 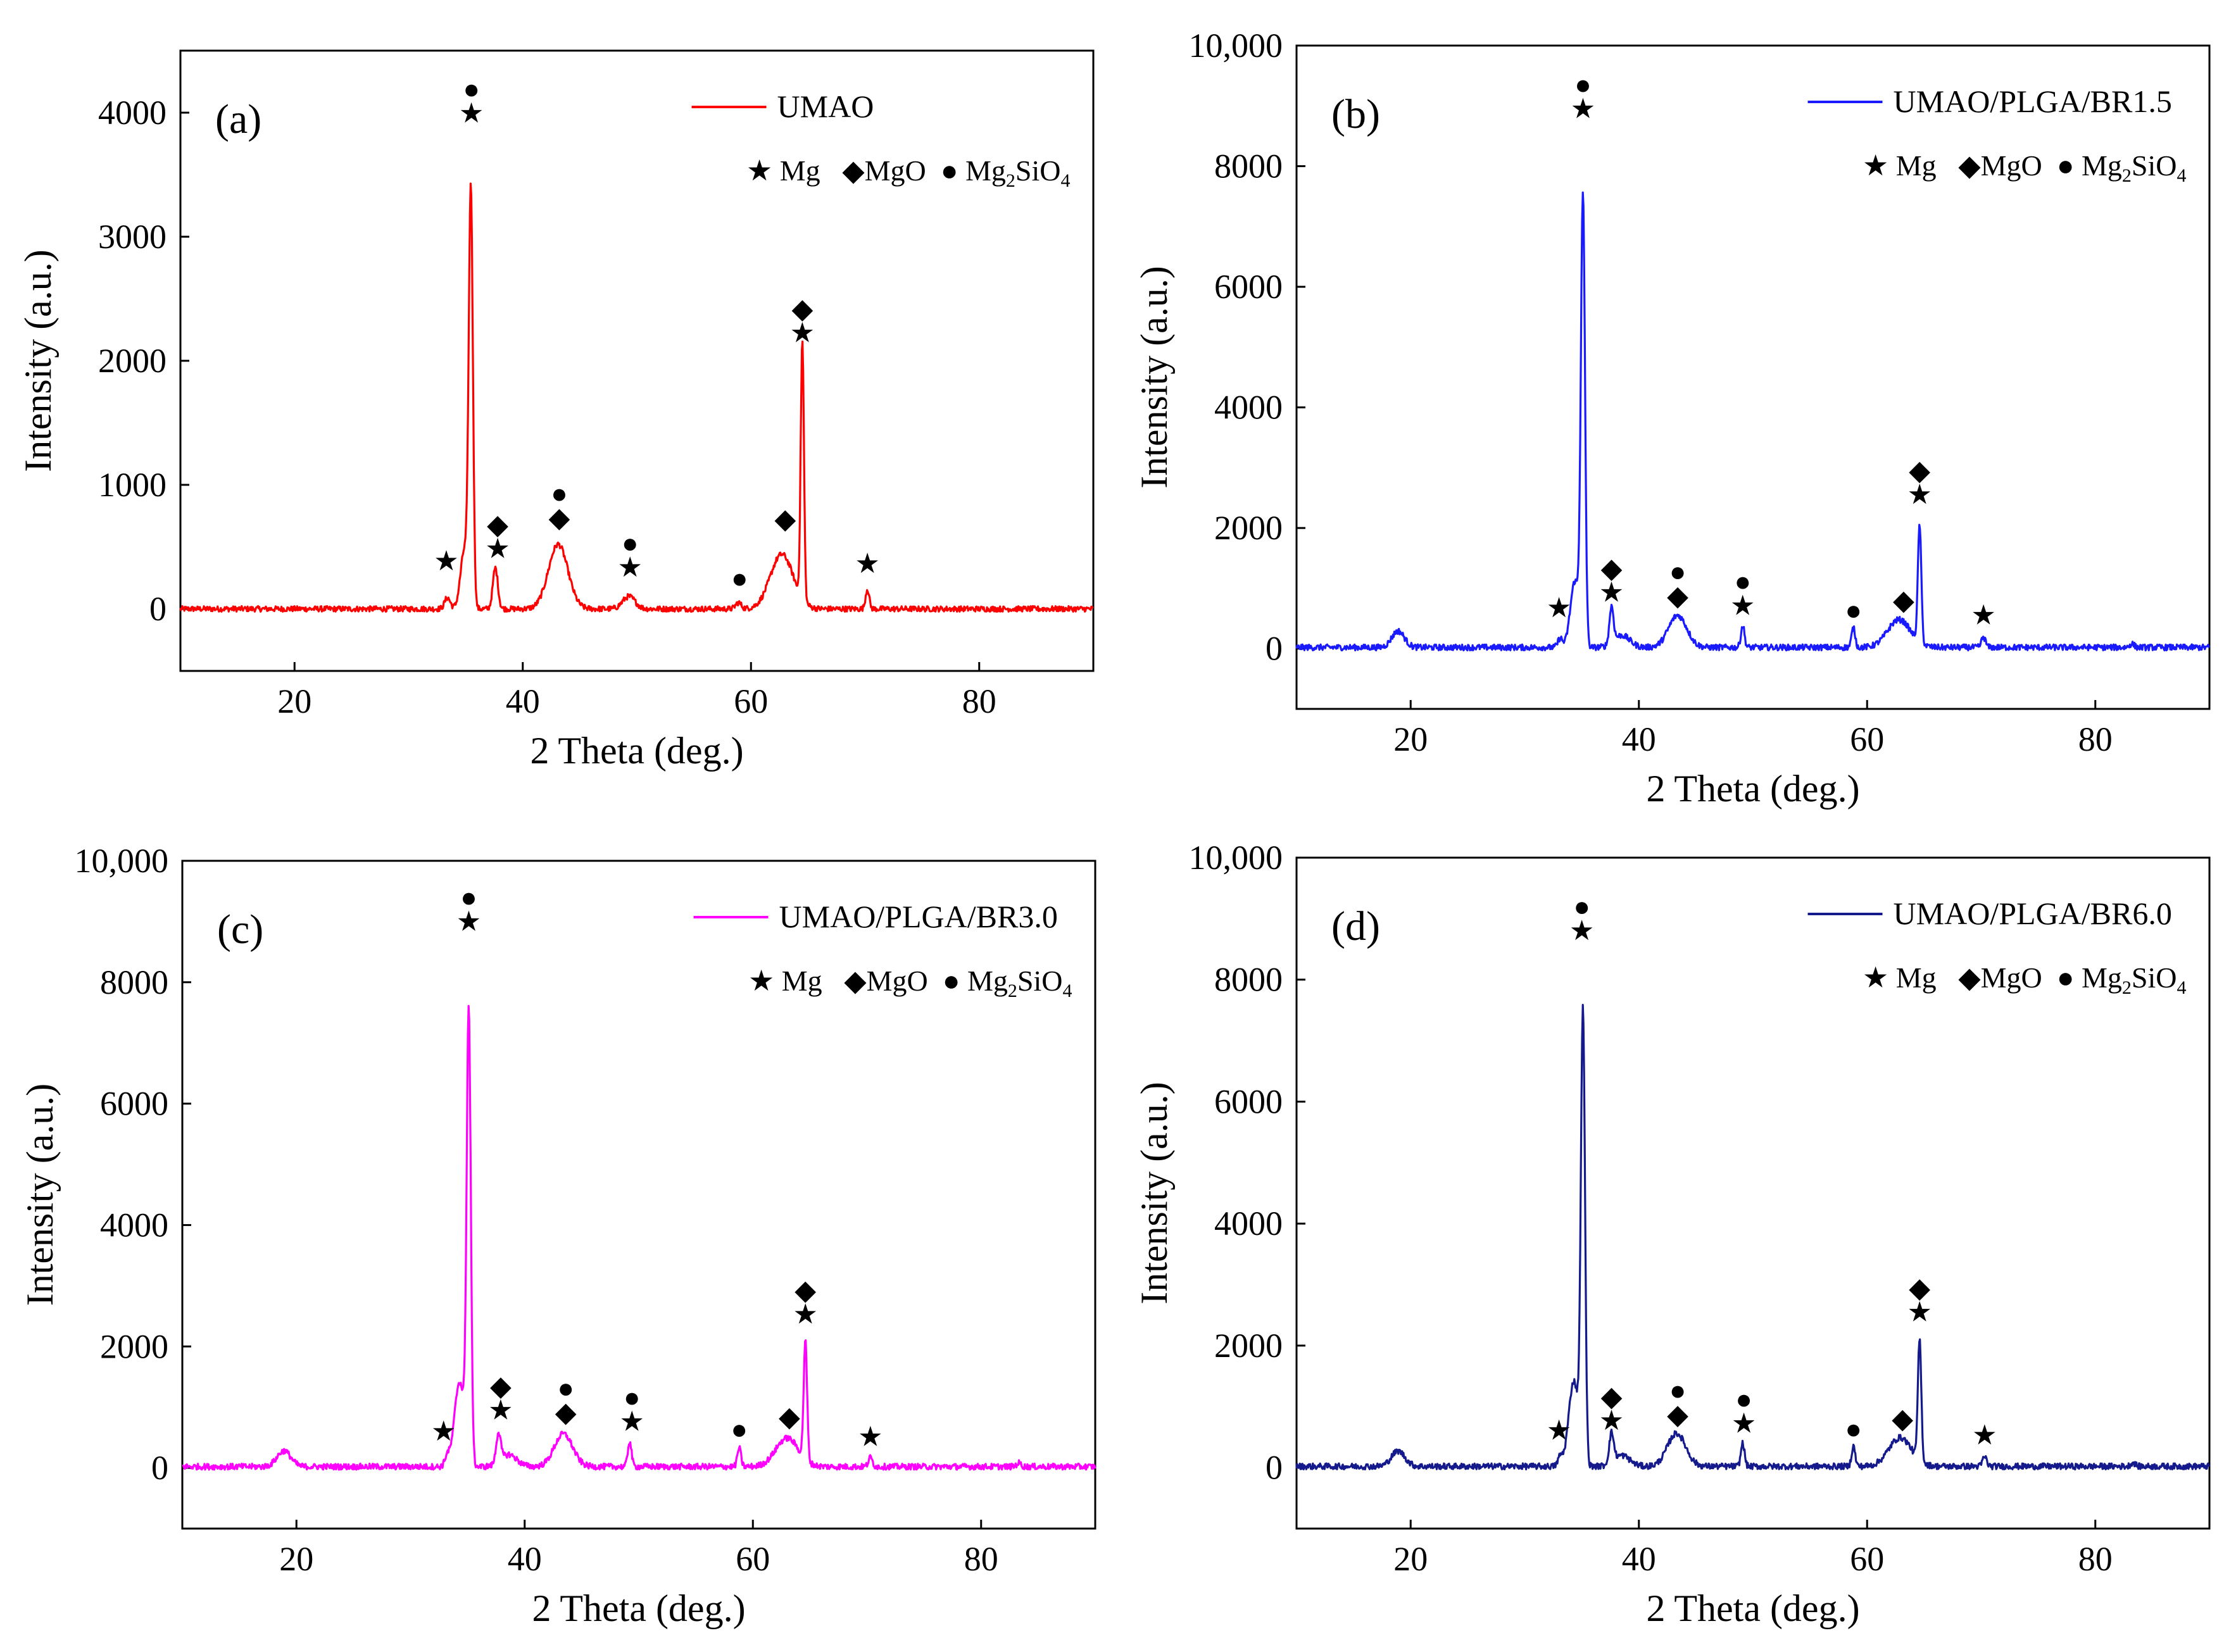 I want to click on mg-label: Mg, so click(x=1916, y=165).